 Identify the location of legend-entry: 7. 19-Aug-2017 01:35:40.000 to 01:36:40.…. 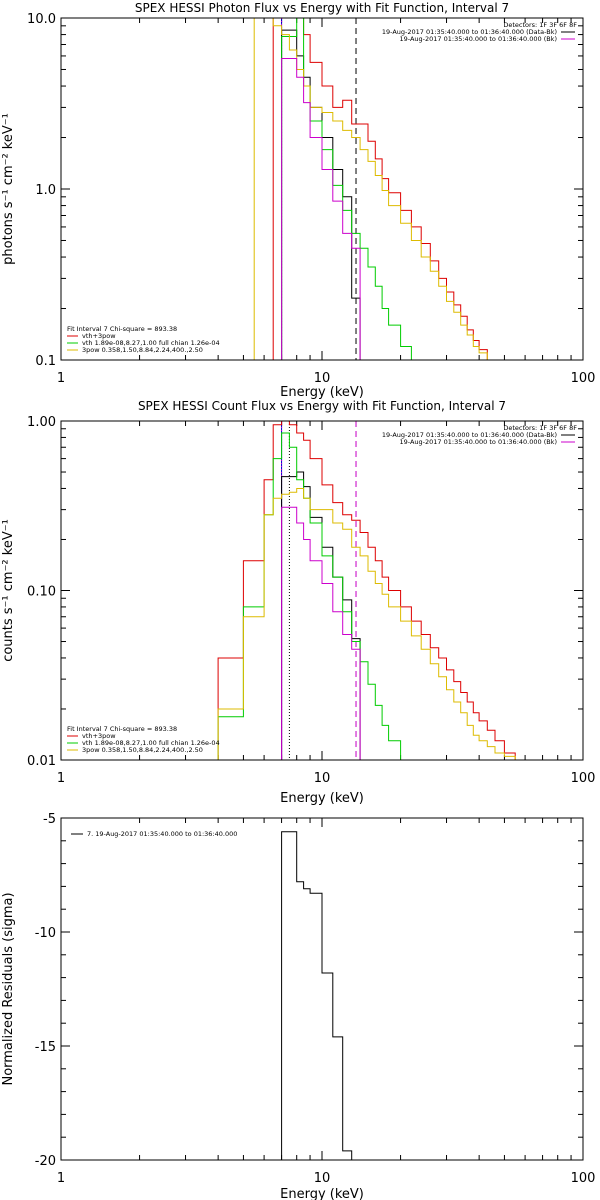
(162, 834).